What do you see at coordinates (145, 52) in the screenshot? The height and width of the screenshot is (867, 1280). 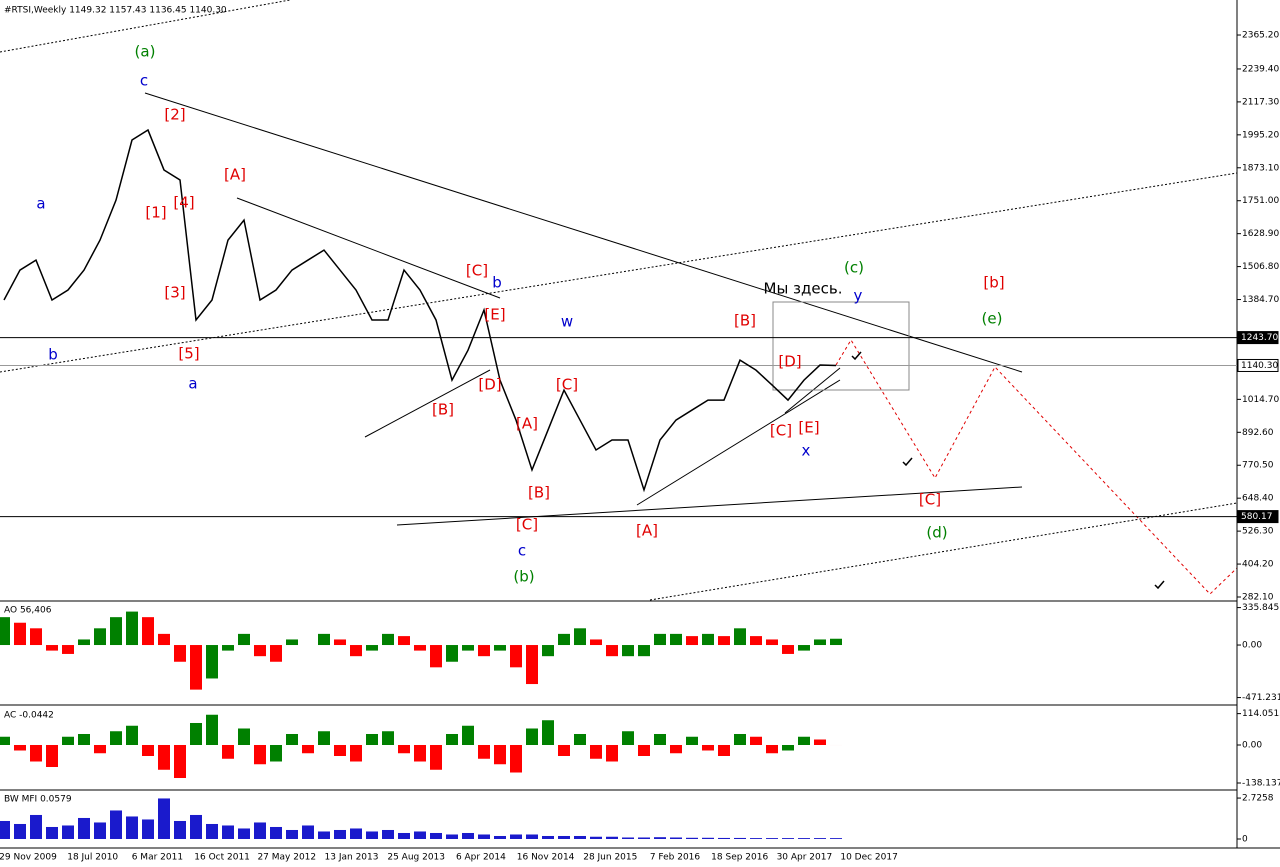 I see `wave-label: (a)` at bounding box center [145, 52].